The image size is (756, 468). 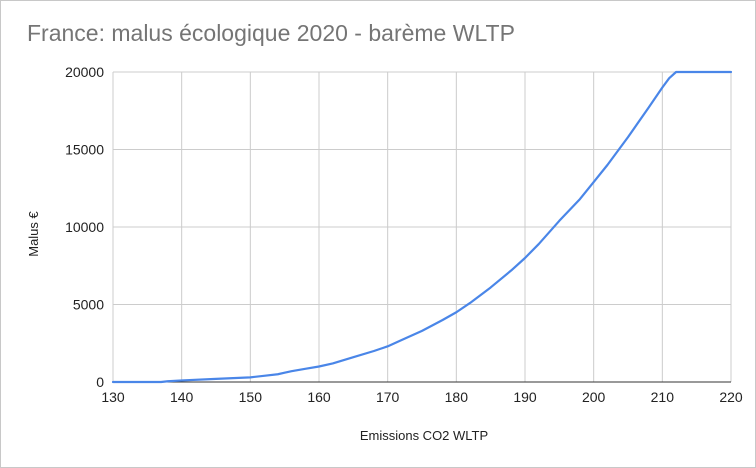 What do you see at coordinates (457, 397) in the screenshot?
I see `x-tick-label: 180` at bounding box center [457, 397].